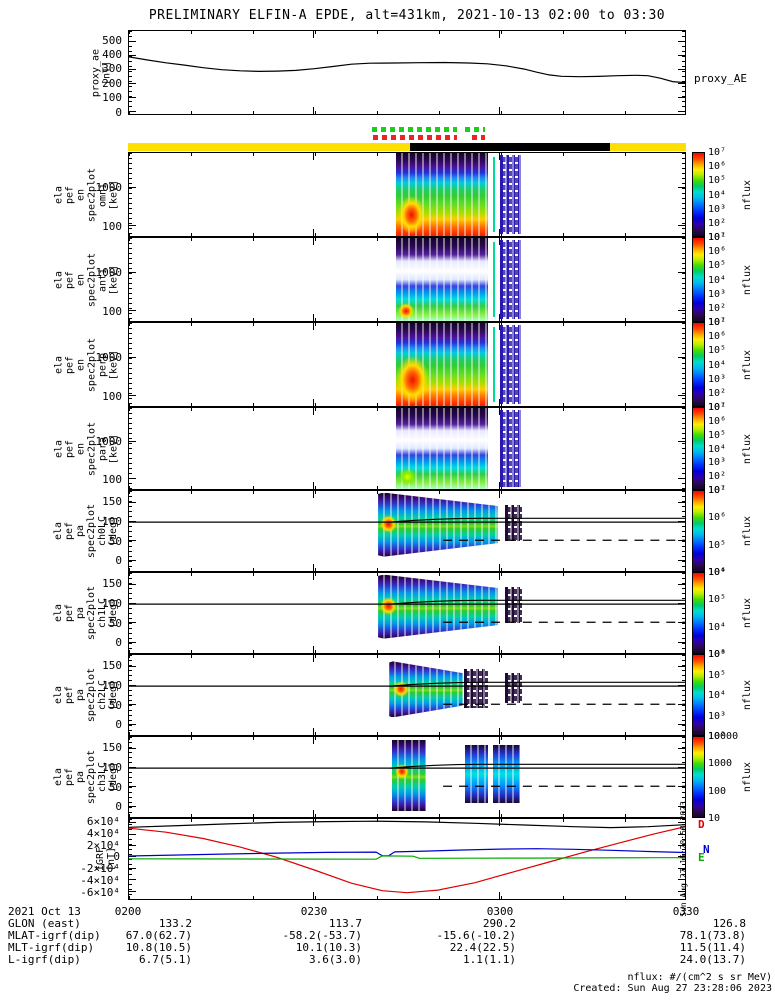 The width and height of the screenshot is (775, 1000). What do you see at coordinates (714, 818) in the screenshot?
I see `colorbar-label: 10` at bounding box center [714, 818].